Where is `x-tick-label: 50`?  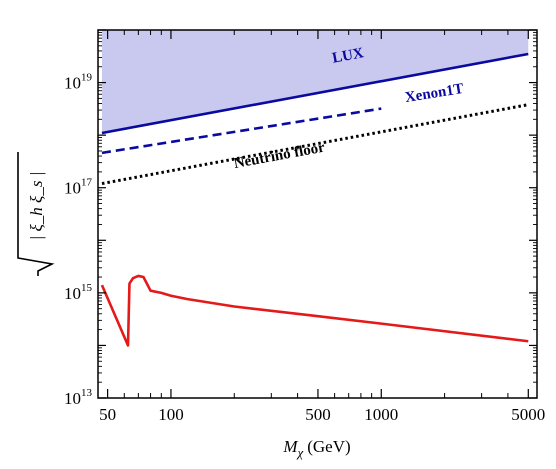 x-tick-label: 50 is located at coordinates (107, 414).